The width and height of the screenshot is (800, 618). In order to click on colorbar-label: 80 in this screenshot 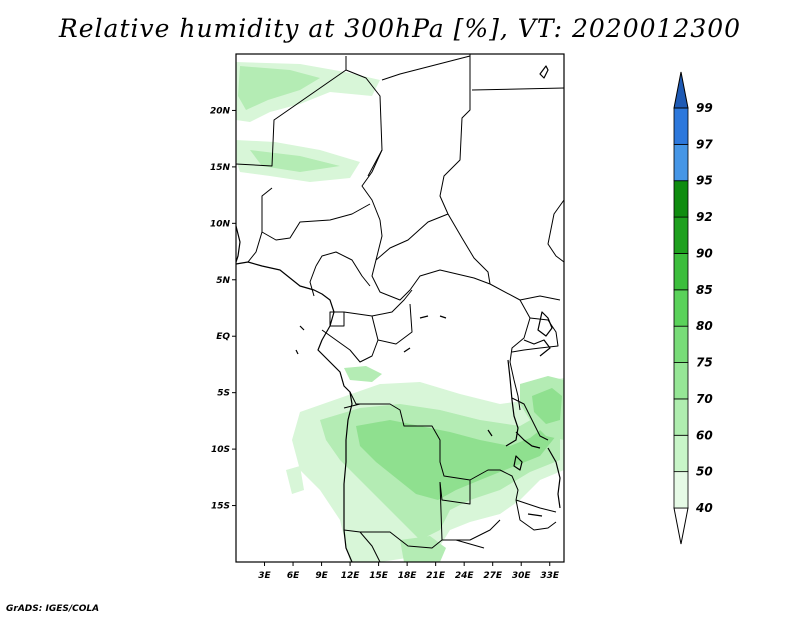, I will do `click(704, 326)`.